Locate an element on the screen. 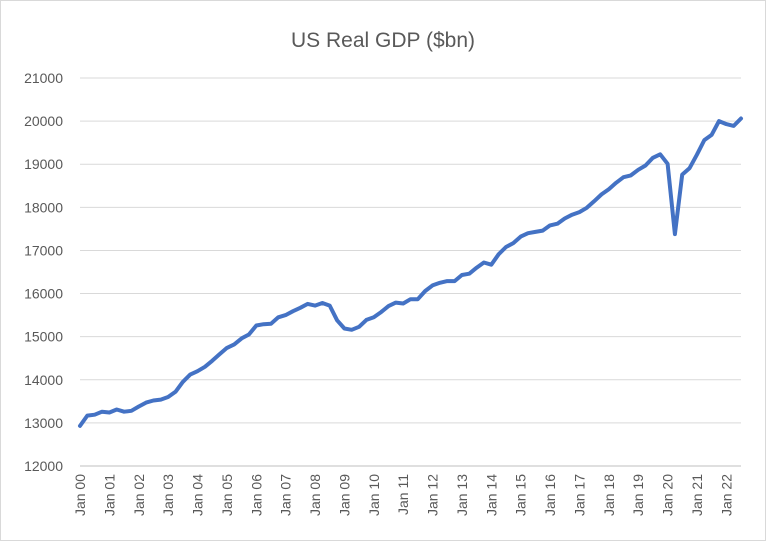 The width and height of the screenshot is (766, 541). x-tick-label: Jan 11 is located at coordinates (403, 494).